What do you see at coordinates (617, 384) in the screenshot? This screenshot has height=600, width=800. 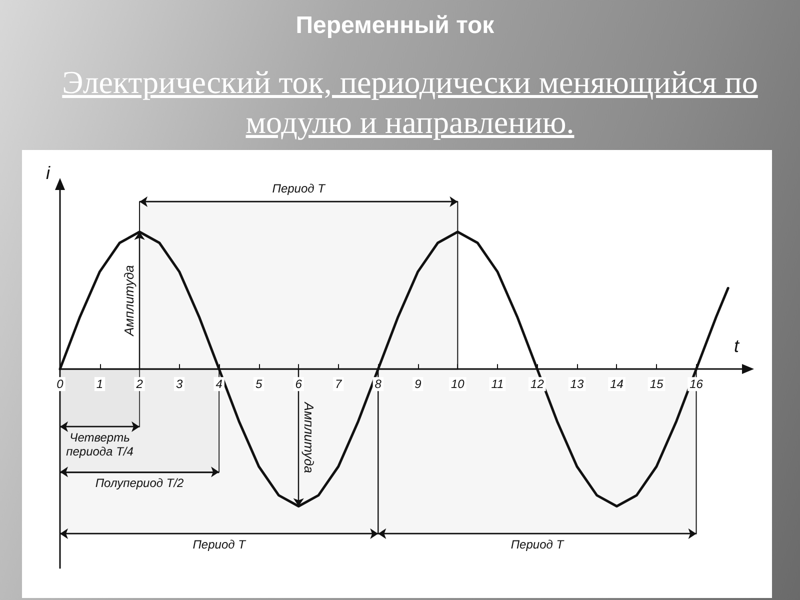 I see `x-tick-label: 14` at bounding box center [617, 384].